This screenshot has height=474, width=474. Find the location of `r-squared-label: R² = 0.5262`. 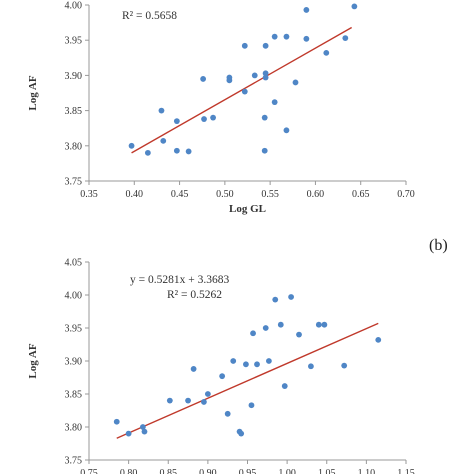

r-squared-label: R² = 0.5262 is located at coordinates (194, 295).